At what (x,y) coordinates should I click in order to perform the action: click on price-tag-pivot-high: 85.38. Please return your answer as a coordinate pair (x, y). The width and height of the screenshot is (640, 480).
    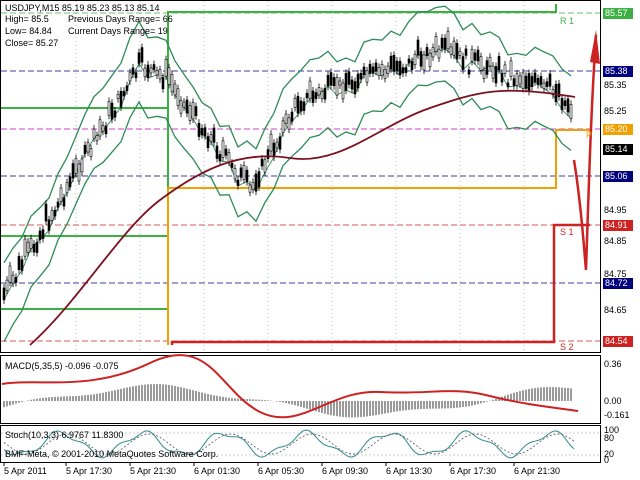
    Looking at the image, I should click on (618, 71).